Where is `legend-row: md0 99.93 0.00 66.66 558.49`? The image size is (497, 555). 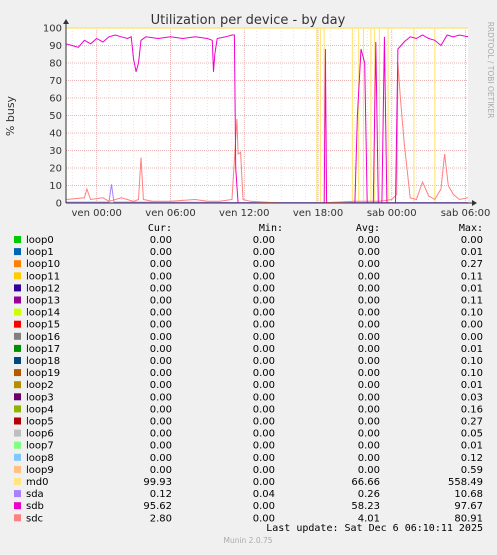
legend-row: md0 99.93 0.00 66.66 558.49 is located at coordinates (248, 482).